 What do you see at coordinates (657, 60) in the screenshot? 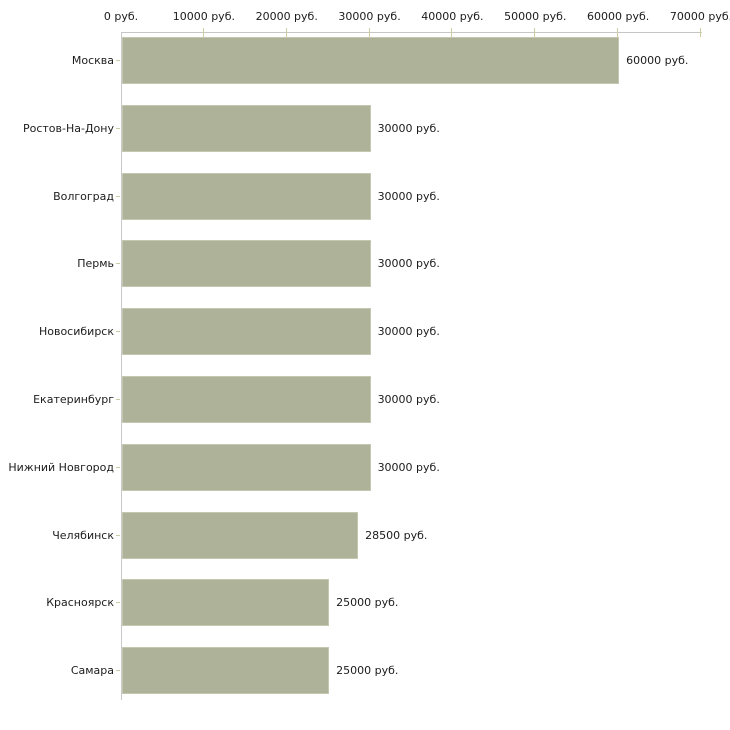
I see `value-label: 60000 руб.` at bounding box center [657, 60].